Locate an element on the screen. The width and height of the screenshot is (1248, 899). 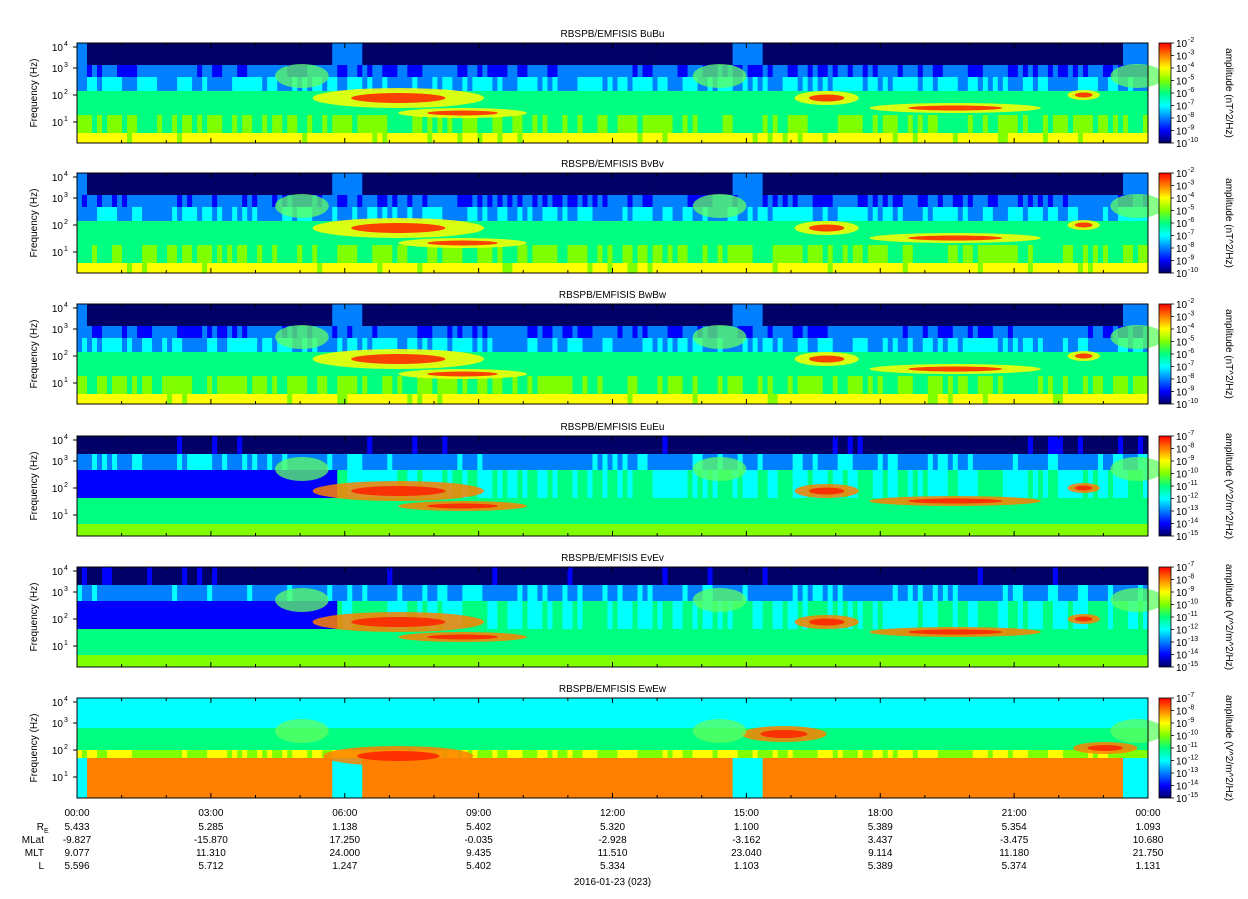
plasmasphere-hiss is located at coordinates (1137, 206).